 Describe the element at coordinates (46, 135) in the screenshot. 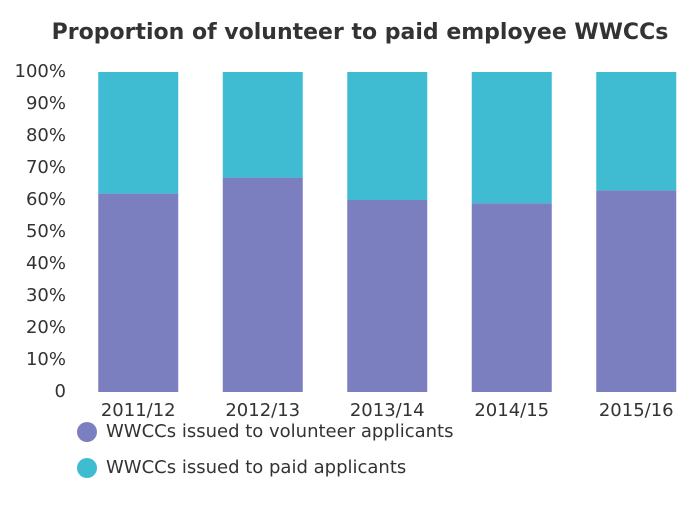

I see `y-tick-label: 80%` at that location.